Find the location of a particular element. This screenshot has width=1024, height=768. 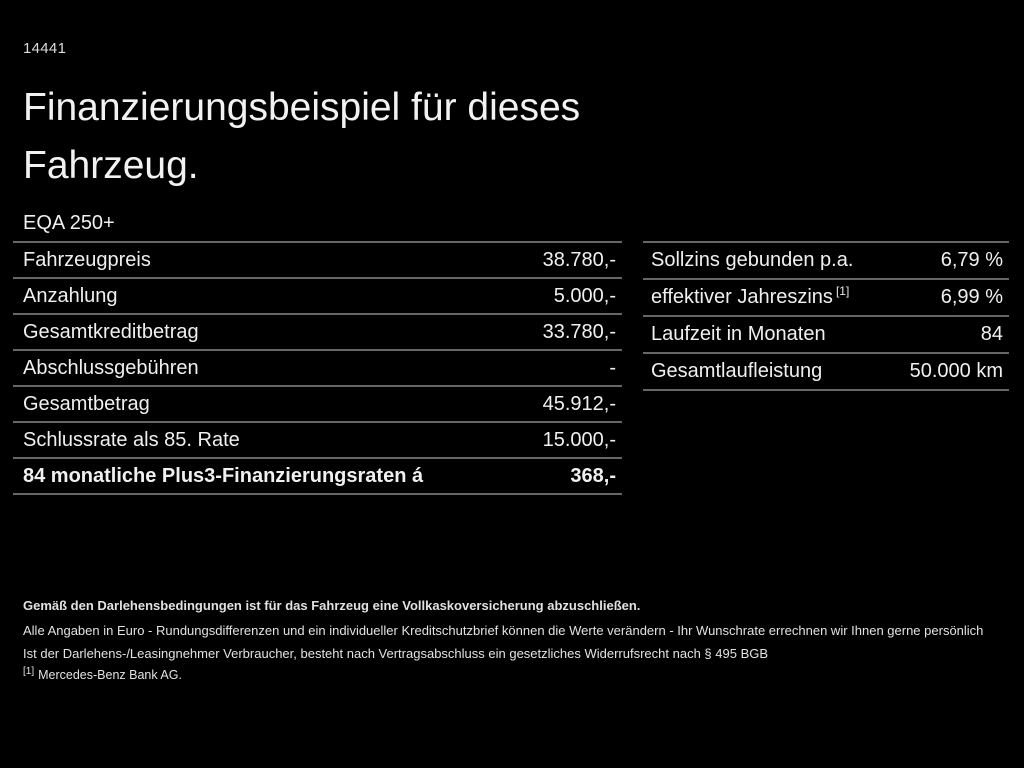

footnote-marker: [1] is located at coordinates (29, 671).